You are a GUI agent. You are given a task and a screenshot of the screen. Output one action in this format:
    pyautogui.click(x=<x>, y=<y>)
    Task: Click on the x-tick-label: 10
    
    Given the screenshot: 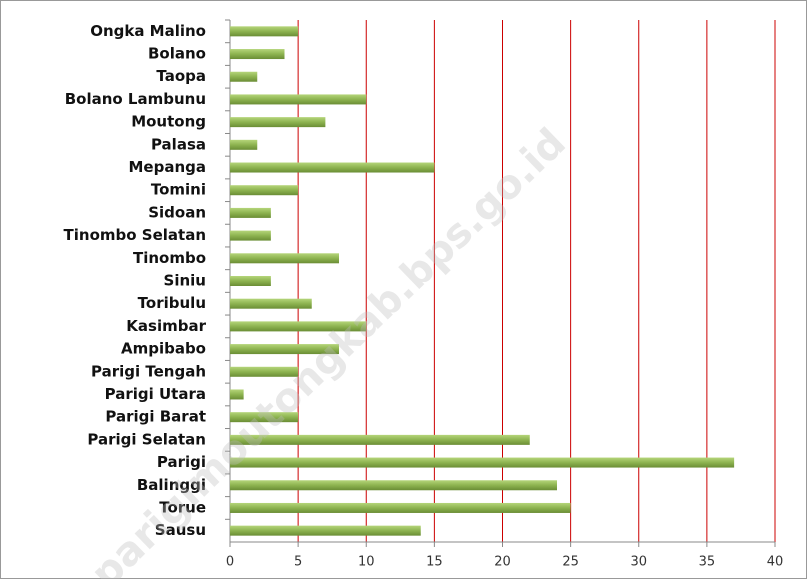 What is the action you would take?
    pyautogui.click(x=366, y=562)
    